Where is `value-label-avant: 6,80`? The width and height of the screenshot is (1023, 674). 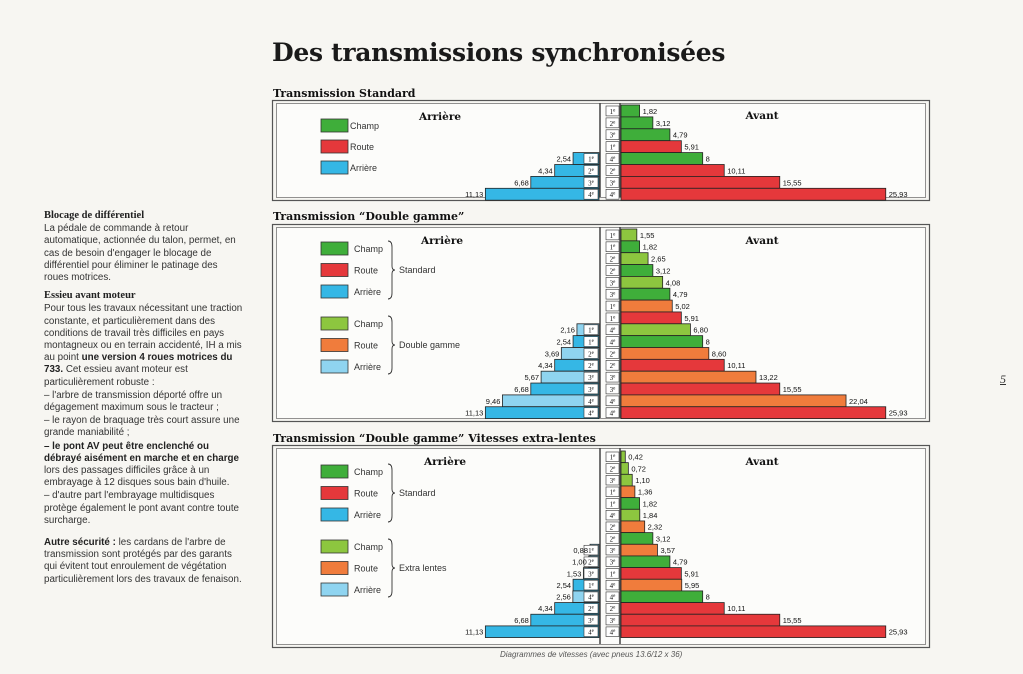 value-label-avant: 6,80 is located at coordinates (700, 330).